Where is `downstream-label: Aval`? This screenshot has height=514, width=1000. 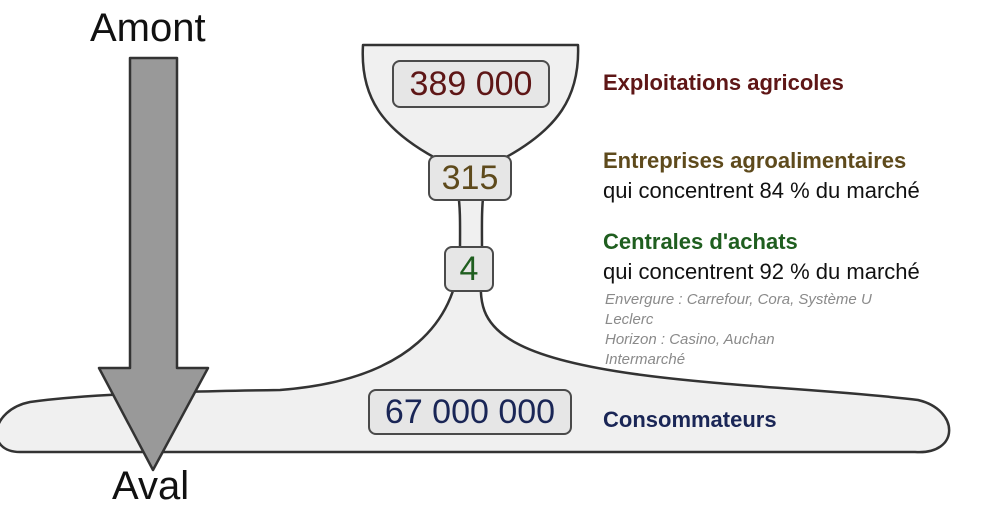
downstream-label: Aval is located at coordinates (151, 486).